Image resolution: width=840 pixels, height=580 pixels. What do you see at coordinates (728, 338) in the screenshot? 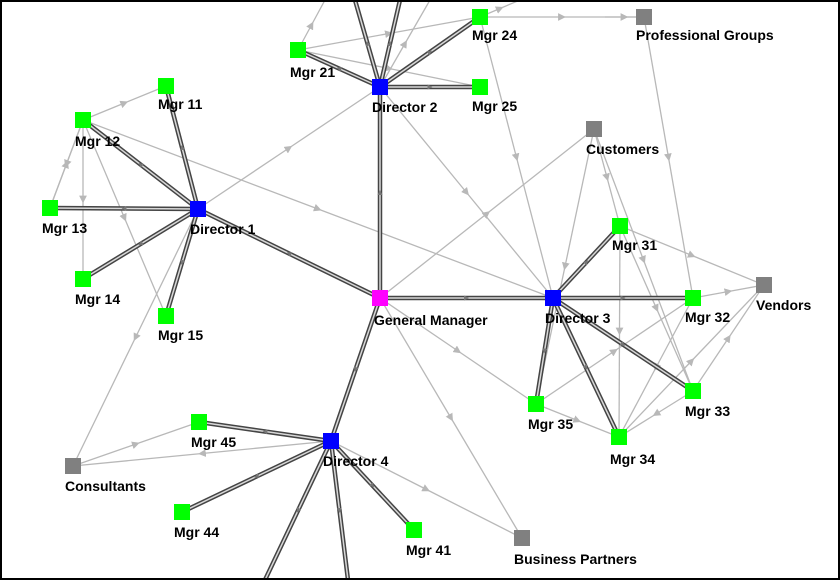
I see `weak-edge-m33-vend` at bounding box center [728, 338].